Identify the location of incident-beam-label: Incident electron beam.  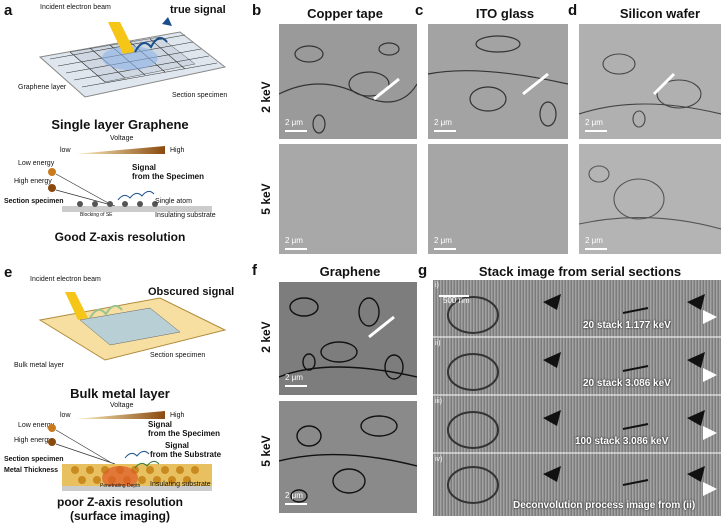
(75, 7).